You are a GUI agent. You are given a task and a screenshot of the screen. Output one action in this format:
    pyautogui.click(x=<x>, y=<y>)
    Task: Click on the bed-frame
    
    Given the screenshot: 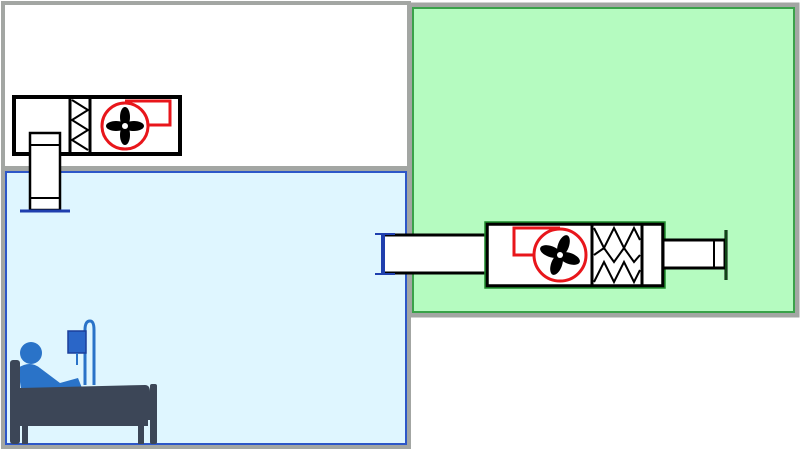 What is the action you would take?
    pyautogui.click(x=84, y=422)
    